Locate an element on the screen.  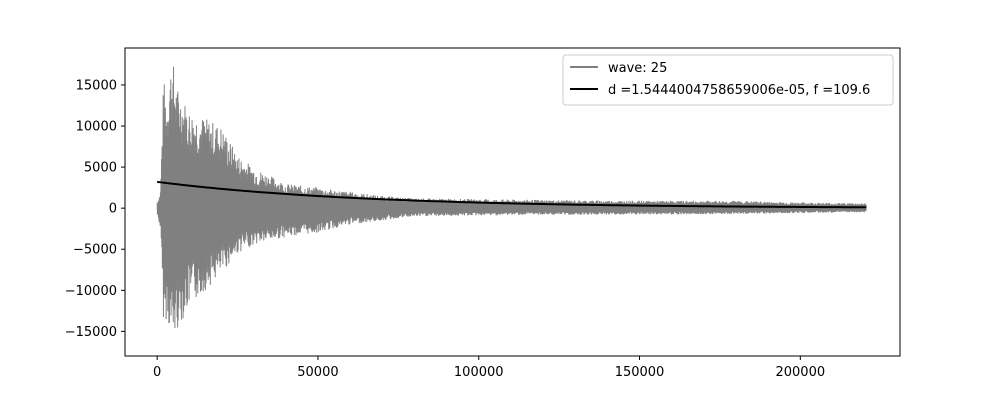
y-axis: −15000 −10000 −5000 0 5000 10000 15000 is located at coordinates (95, 209).